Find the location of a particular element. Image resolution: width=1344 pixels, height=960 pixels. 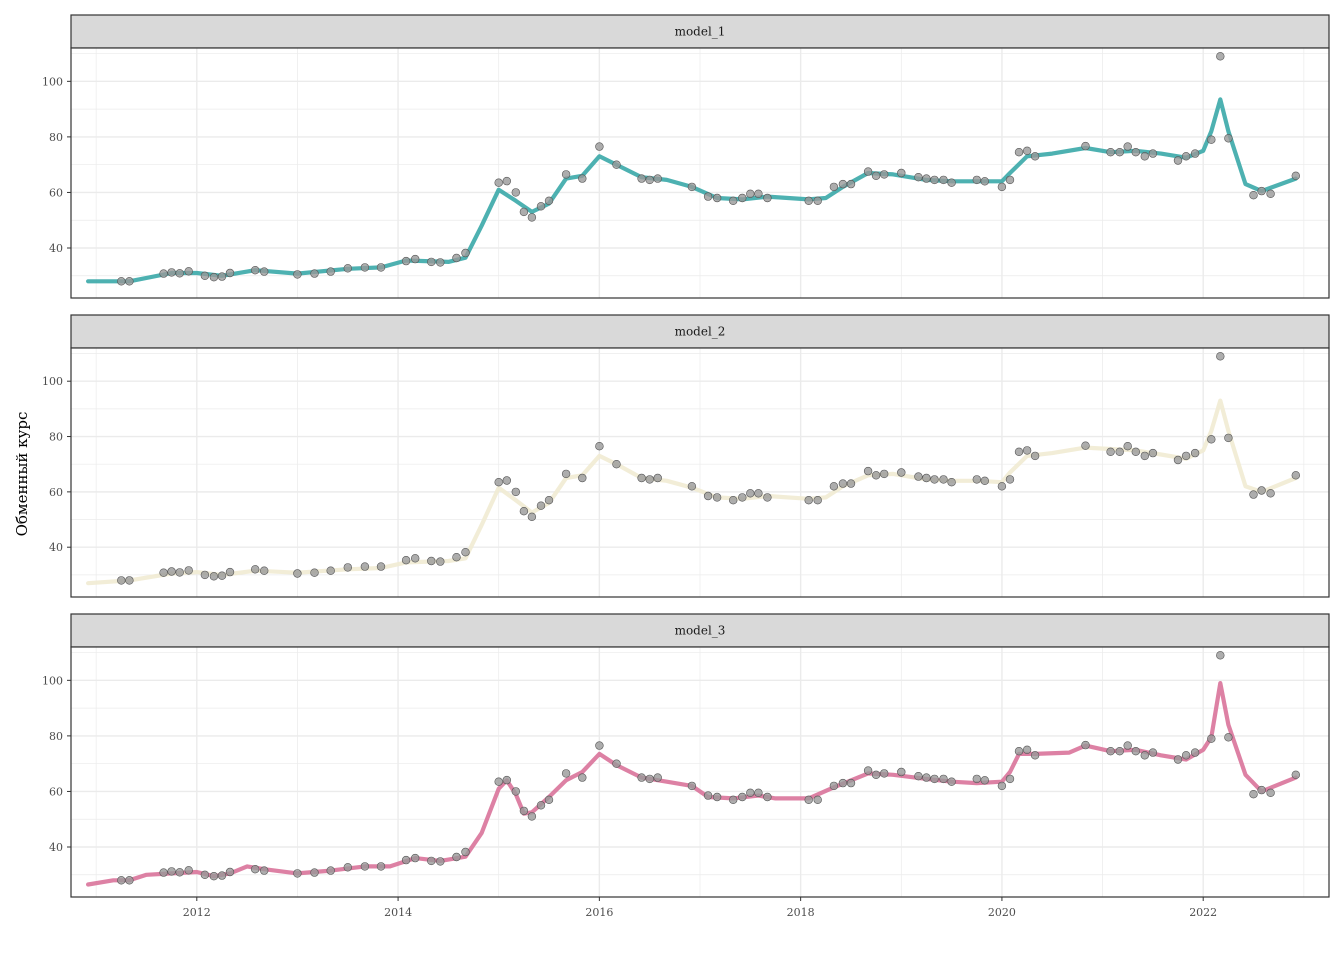

x-tick-label: 2018 is located at coordinates (801, 912).